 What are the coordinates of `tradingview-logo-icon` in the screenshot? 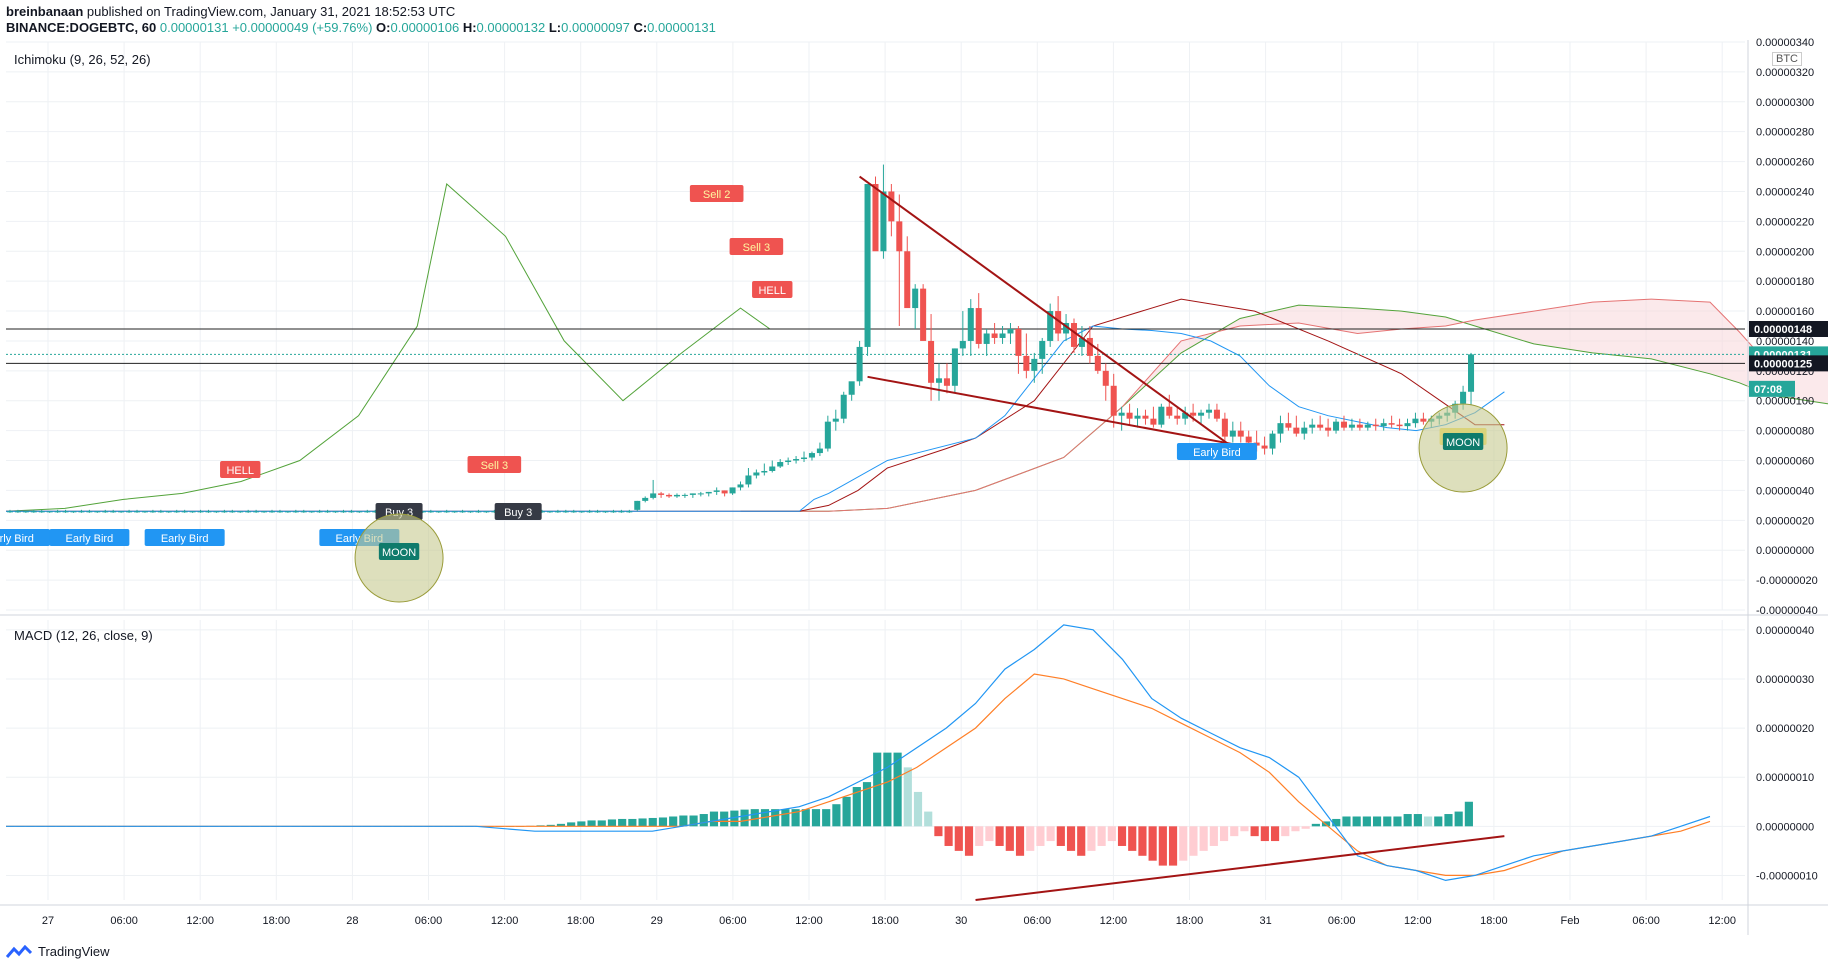 It's located at (19, 951).